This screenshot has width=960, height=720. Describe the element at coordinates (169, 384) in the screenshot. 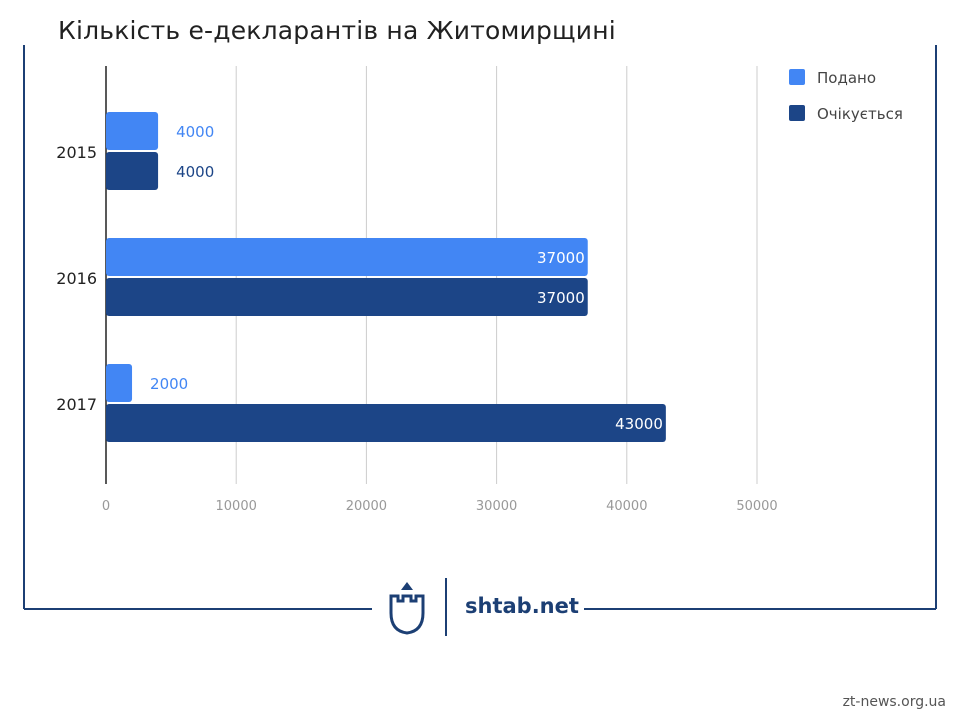

I see `data-label: 2000` at that location.